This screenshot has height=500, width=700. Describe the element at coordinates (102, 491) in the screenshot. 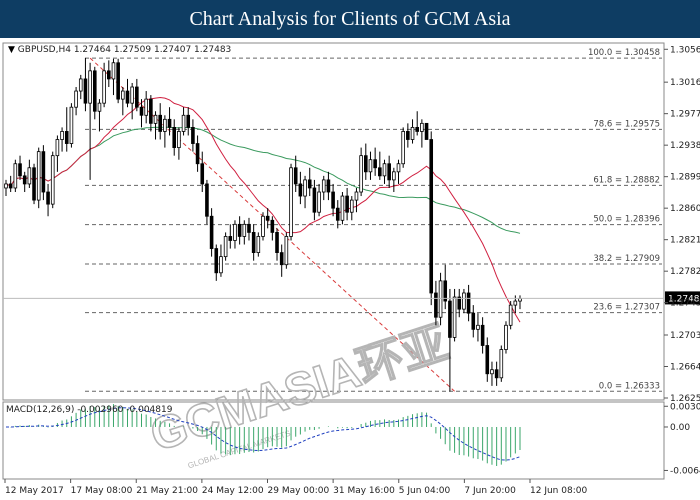

I see `time-tick-label: 17 May 08:00` at that location.